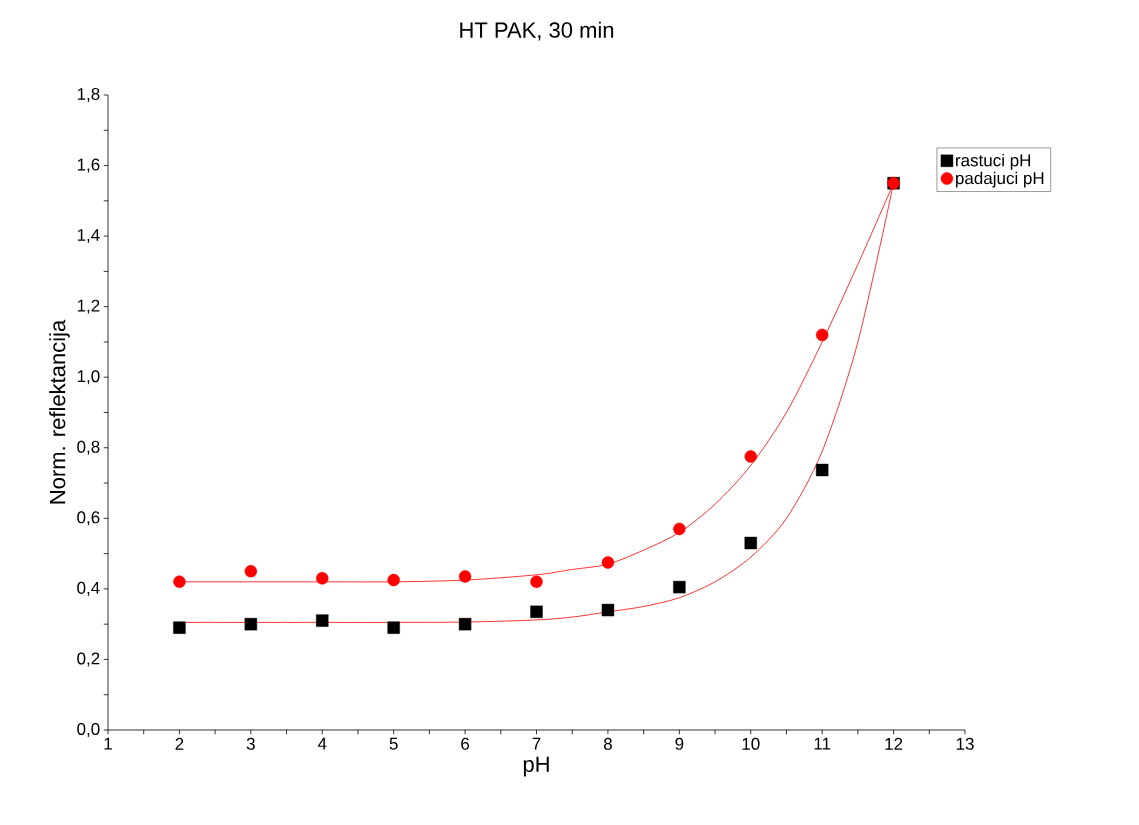 The width and height of the screenshot is (1139, 825). I want to click on x-tick-label: 6, so click(465, 743).